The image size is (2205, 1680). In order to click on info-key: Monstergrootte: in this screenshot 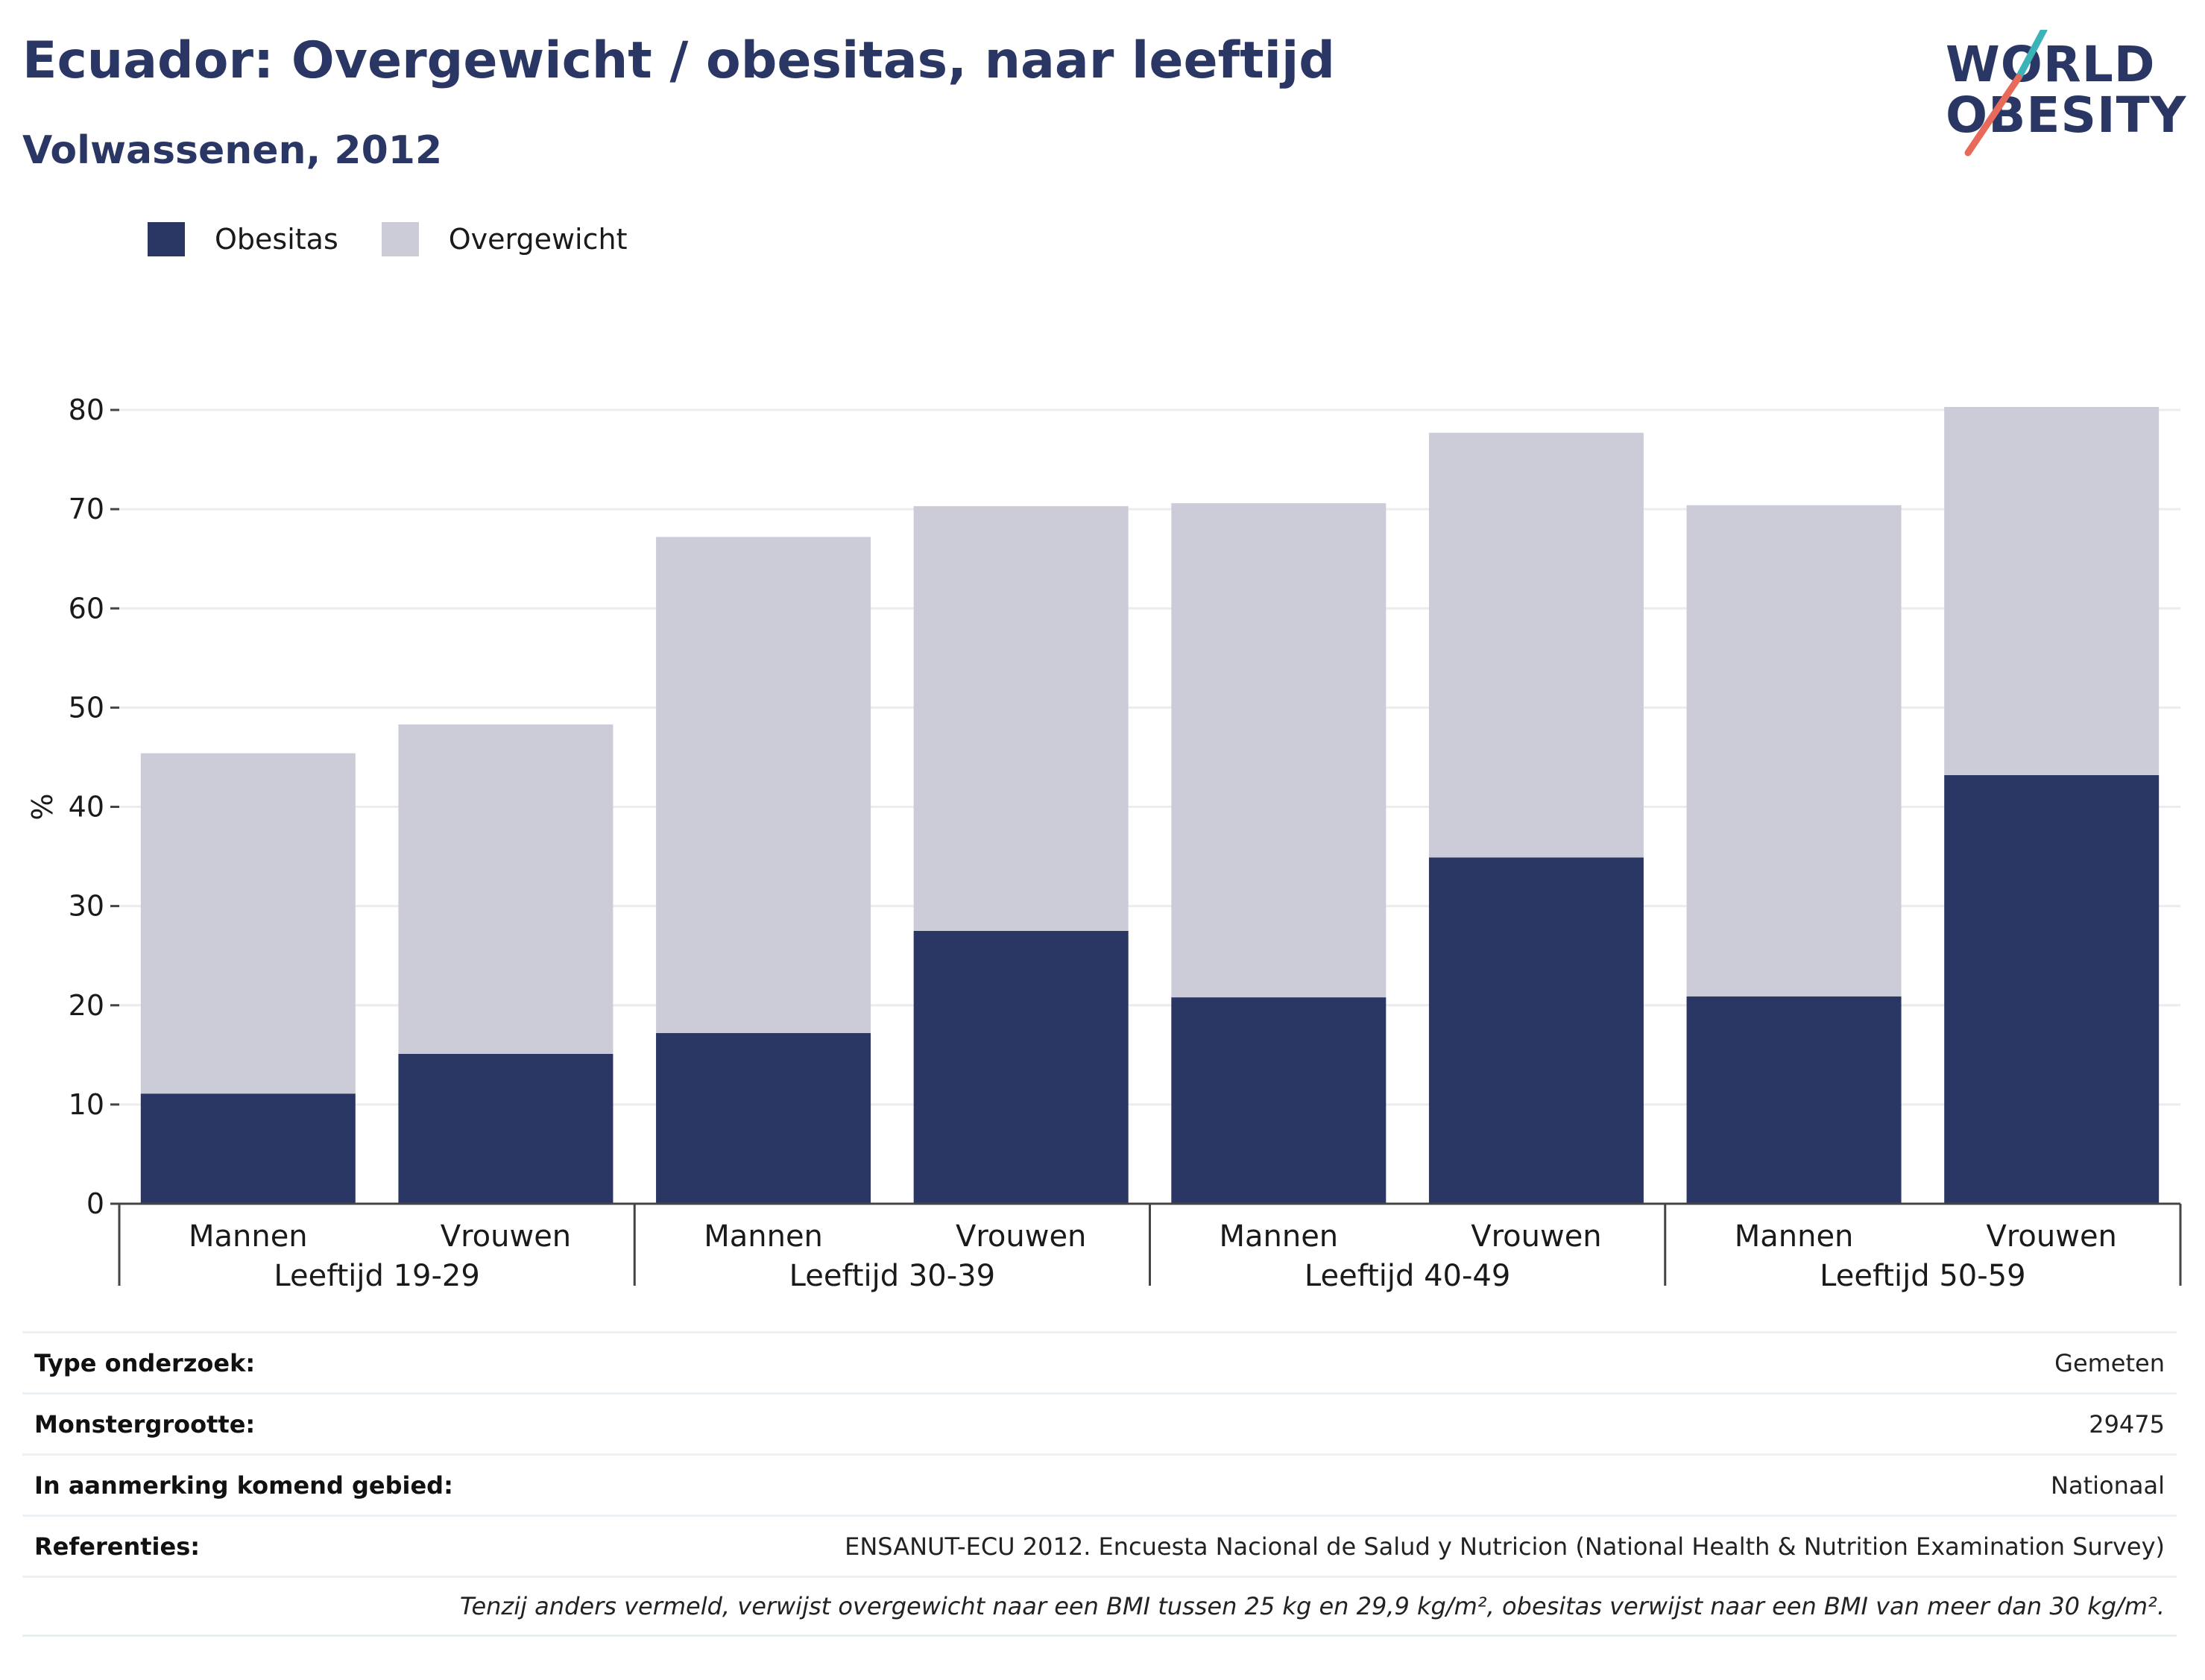, I will do `click(145, 1424)`.